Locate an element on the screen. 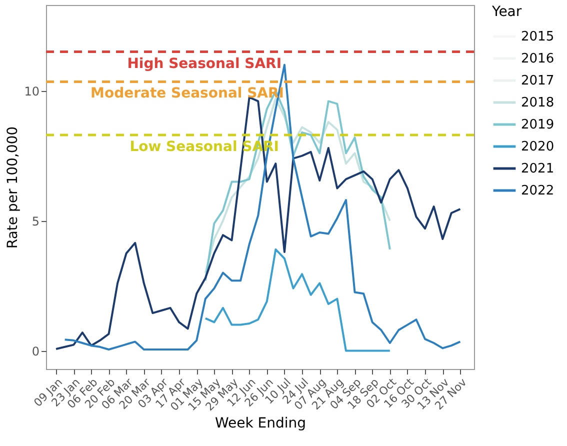  y-tick-label: 0 is located at coordinates (36, 351).